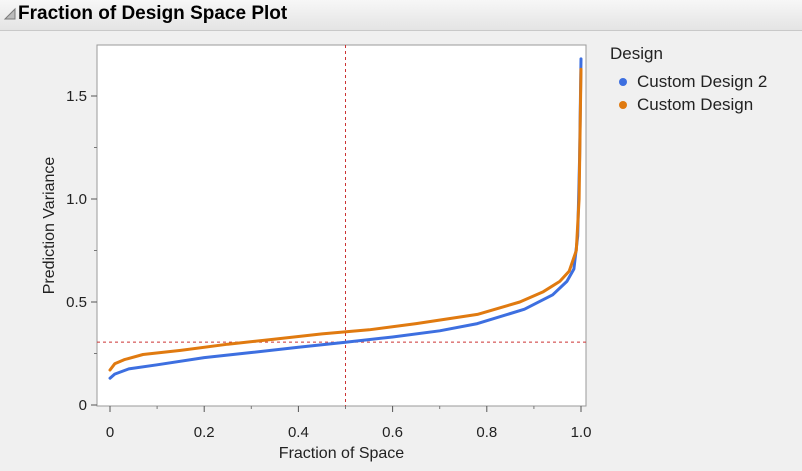 This screenshot has height=471, width=802. I want to click on x-tick-label: 0.4, so click(298, 432).